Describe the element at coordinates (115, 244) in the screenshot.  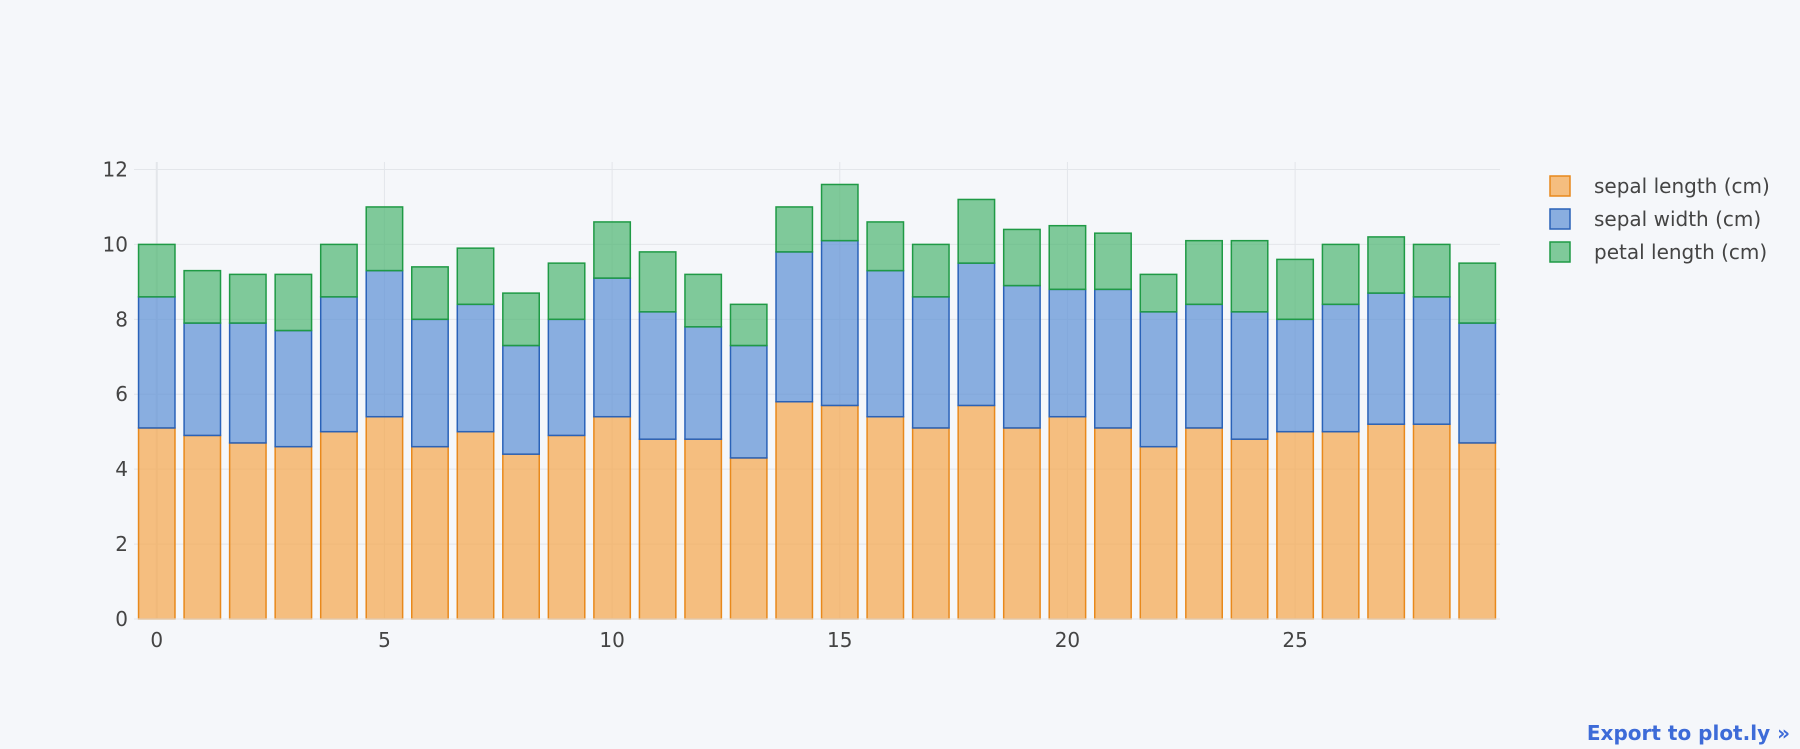
I see `y-tick-label: 10` at that location.